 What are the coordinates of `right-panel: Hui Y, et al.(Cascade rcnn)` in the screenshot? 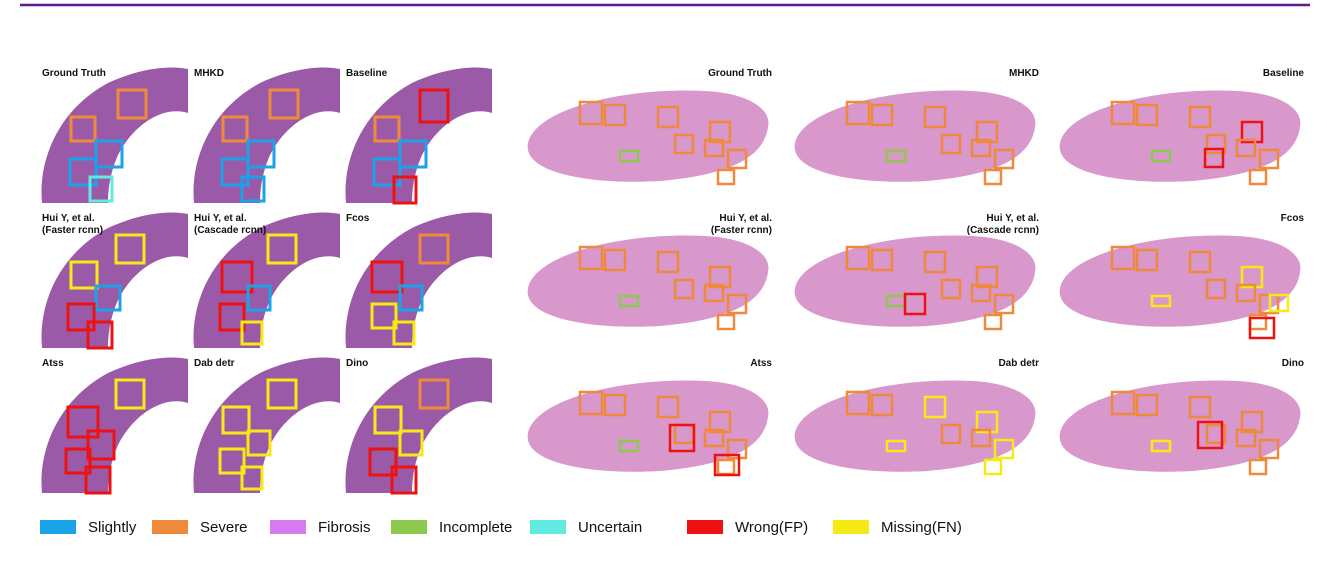 It's located at (916, 272).